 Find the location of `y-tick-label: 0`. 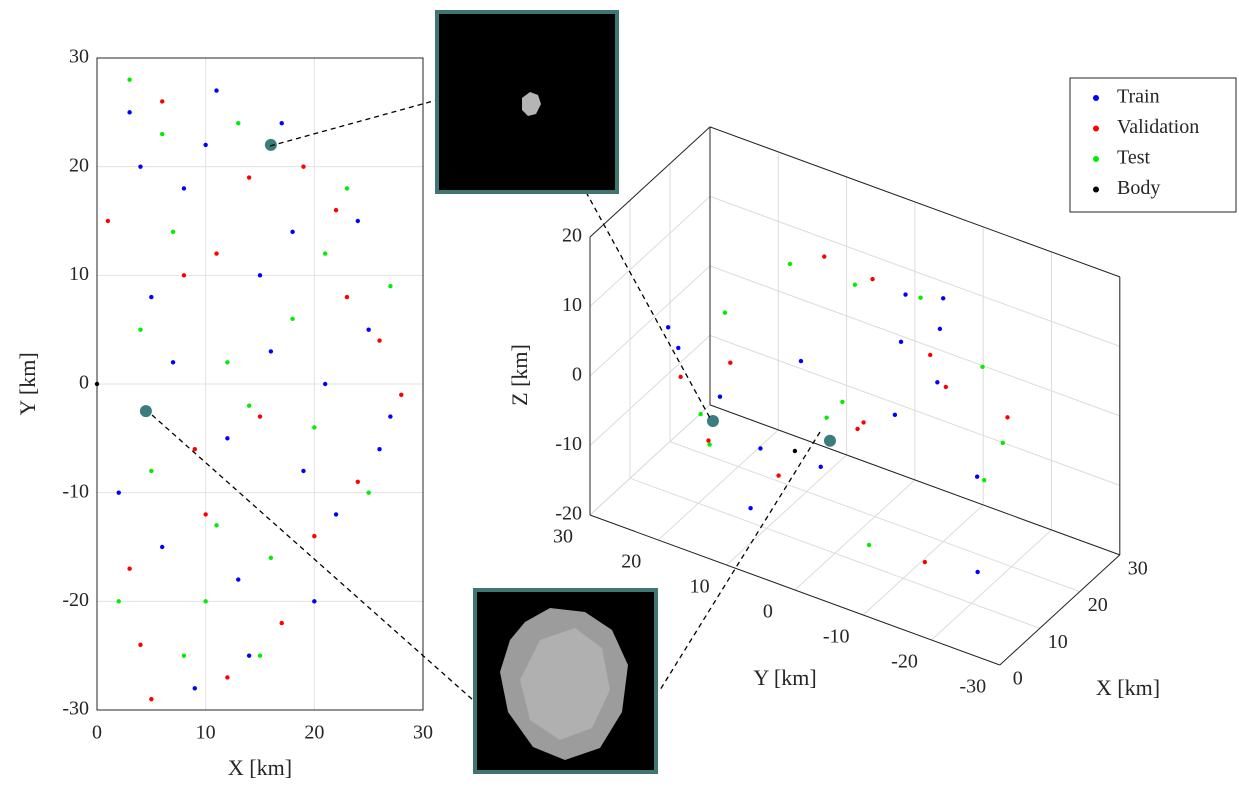

y-tick-label: 0 is located at coordinates (84, 383).